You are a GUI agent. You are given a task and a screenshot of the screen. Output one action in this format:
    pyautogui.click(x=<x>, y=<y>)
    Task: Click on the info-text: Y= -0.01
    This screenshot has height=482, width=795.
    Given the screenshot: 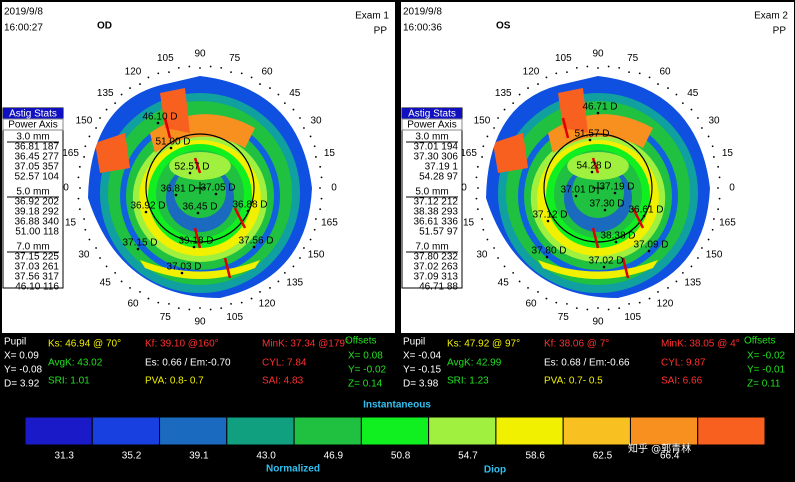 What is the action you would take?
    pyautogui.click(x=766, y=370)
    